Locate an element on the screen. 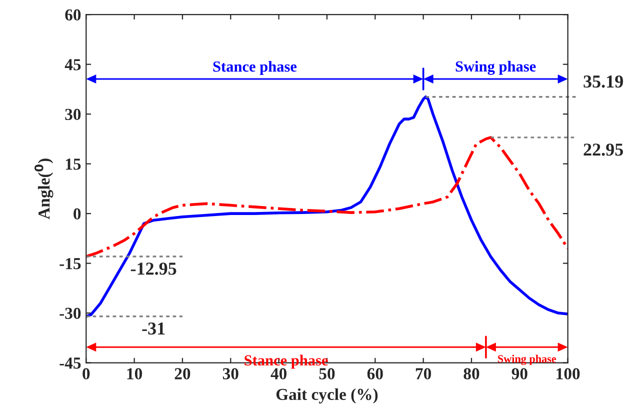  y-axis-title: Angle($^{0}$) is located at coordinates (44, 189).